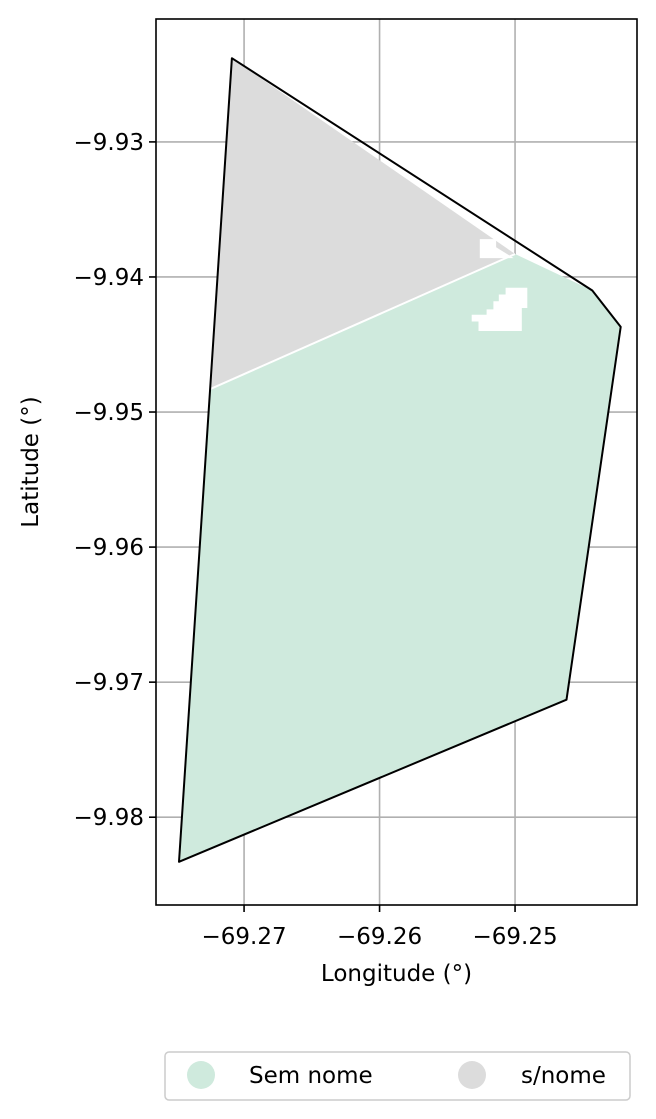 The image size is (656, 1119). Describe the element at coordinates (244, 937) in the screenshot. I see `x-tick-label: −69.27` at that location.